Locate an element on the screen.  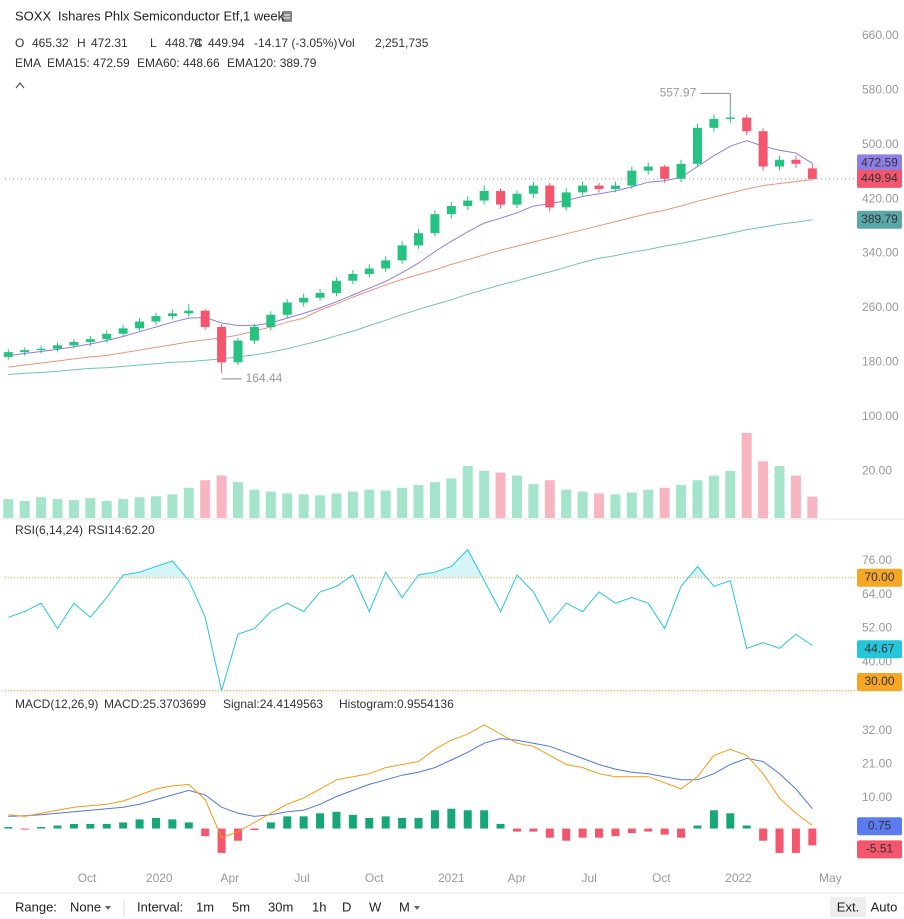
rsi-badge-bg is located at coordinates (879, 649).